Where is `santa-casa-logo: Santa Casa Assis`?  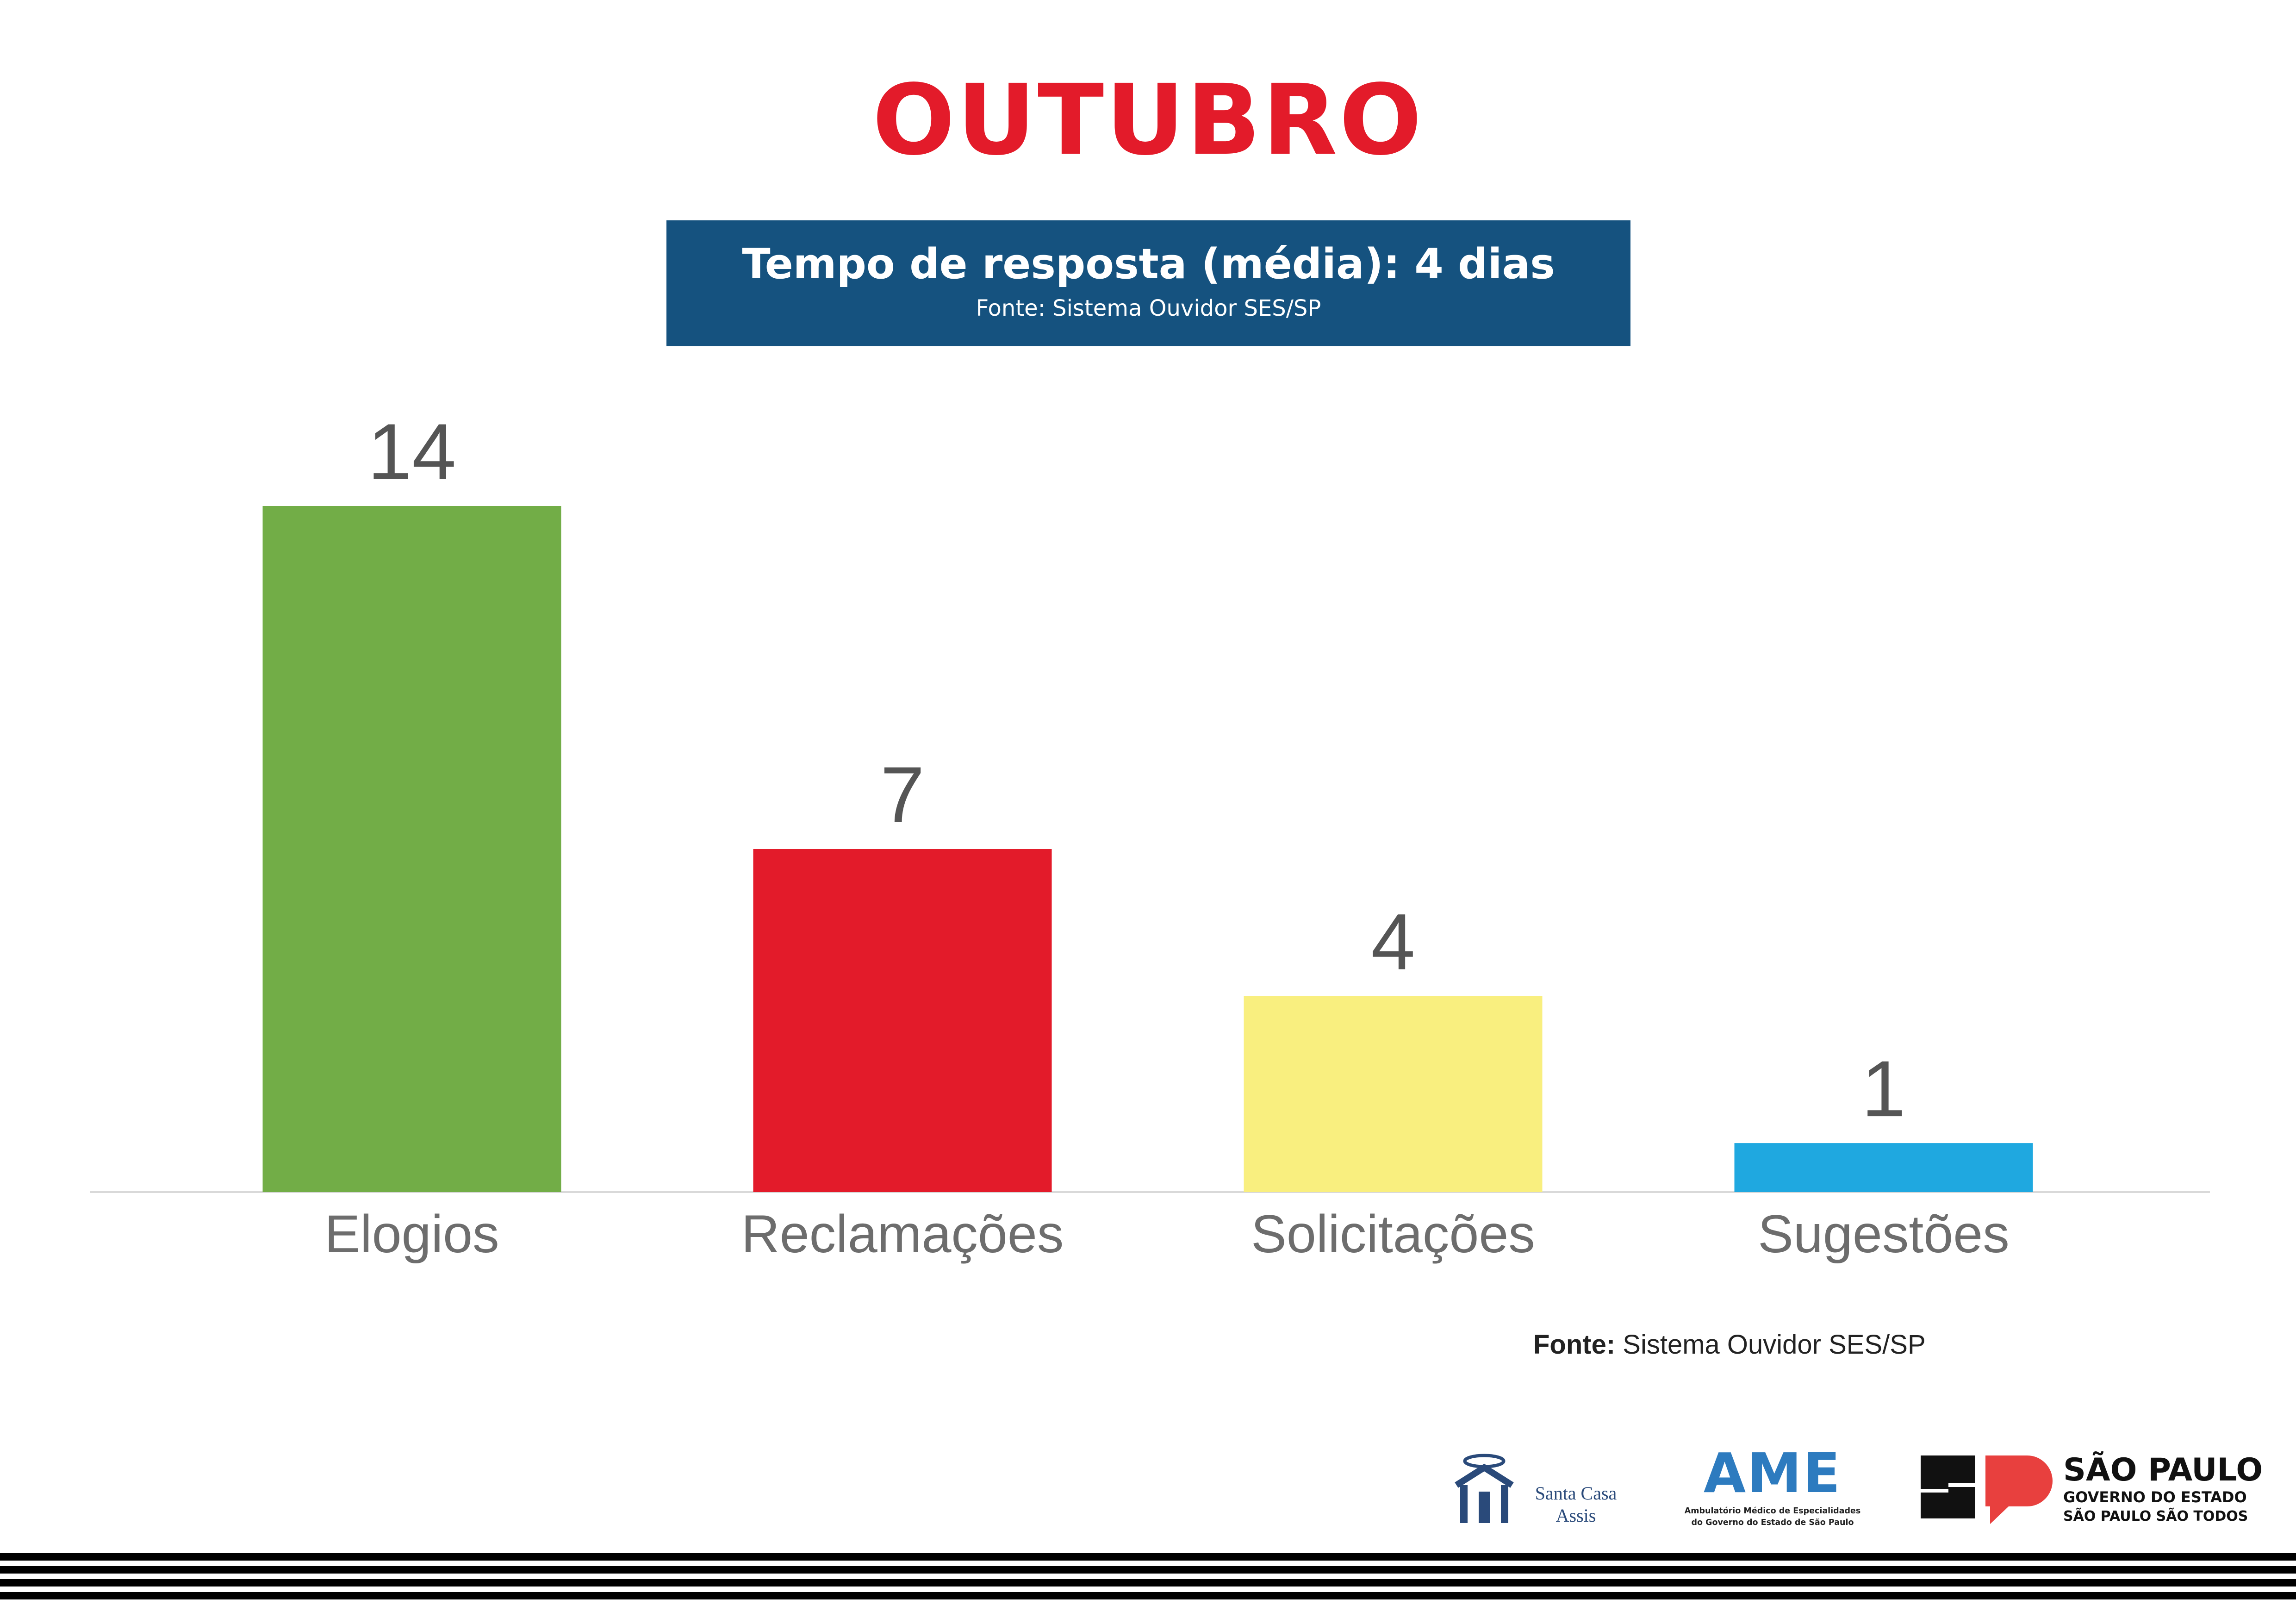
santa-casa-logo: Santa Casa Assis is located at coordinates (1539, 1488).